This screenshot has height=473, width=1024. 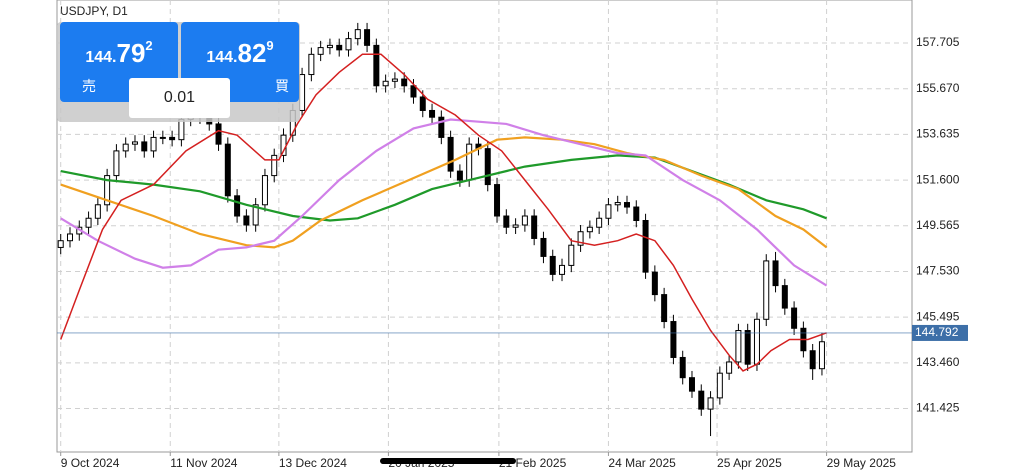 What do you see at coordinates (938, 316) in the screenshot?
I see `y-tick-label: 145.495` at bounding box center [938, 316].